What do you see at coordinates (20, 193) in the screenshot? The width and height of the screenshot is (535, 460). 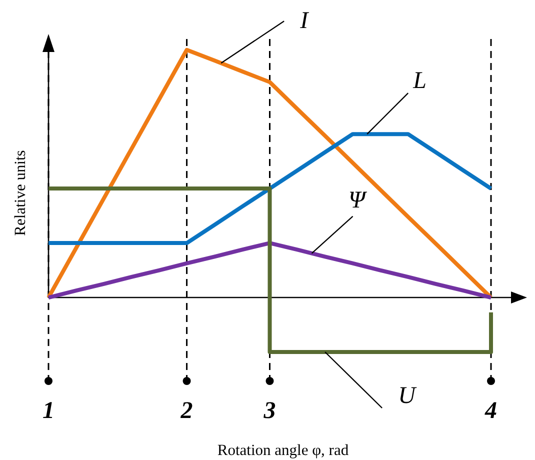 I see `y-axis-title: Relative units` at bounding box center [20, 193].